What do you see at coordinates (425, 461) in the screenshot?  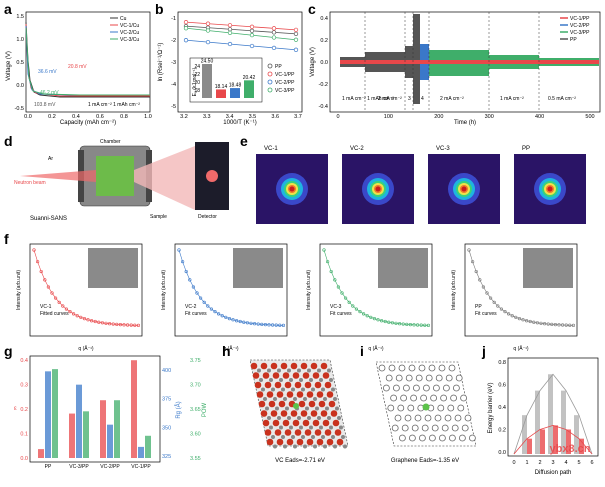 I see `caption-i: Graphene Eads=-1.35 eV` at bounding box center [425, 461].